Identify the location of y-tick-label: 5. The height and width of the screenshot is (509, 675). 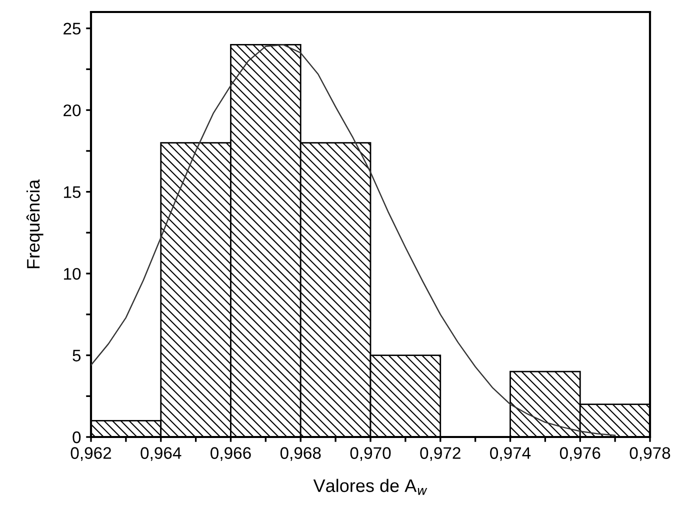
(76, 356).